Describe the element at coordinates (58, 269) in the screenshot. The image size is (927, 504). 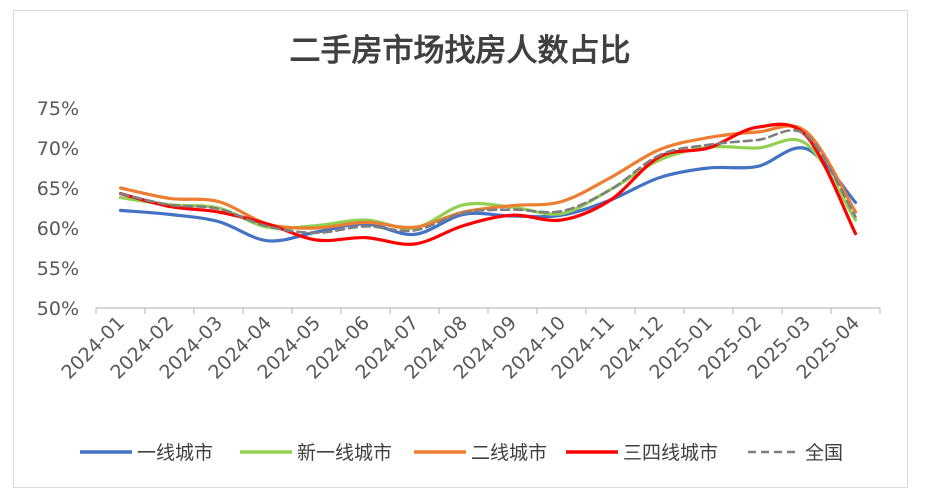
I see `y-tick-label: 55%` at that location.